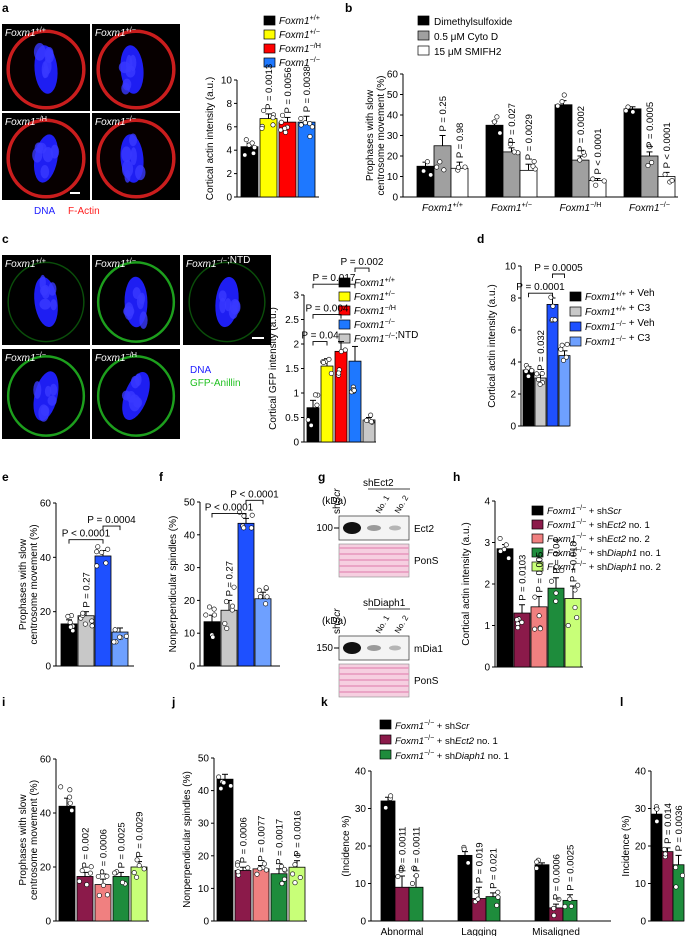 The image size is (685, 936). Describe the element at coordinates (620, 325) in the screenshot. I see `legend-label: Foxm1−/− + Veh` at that location.